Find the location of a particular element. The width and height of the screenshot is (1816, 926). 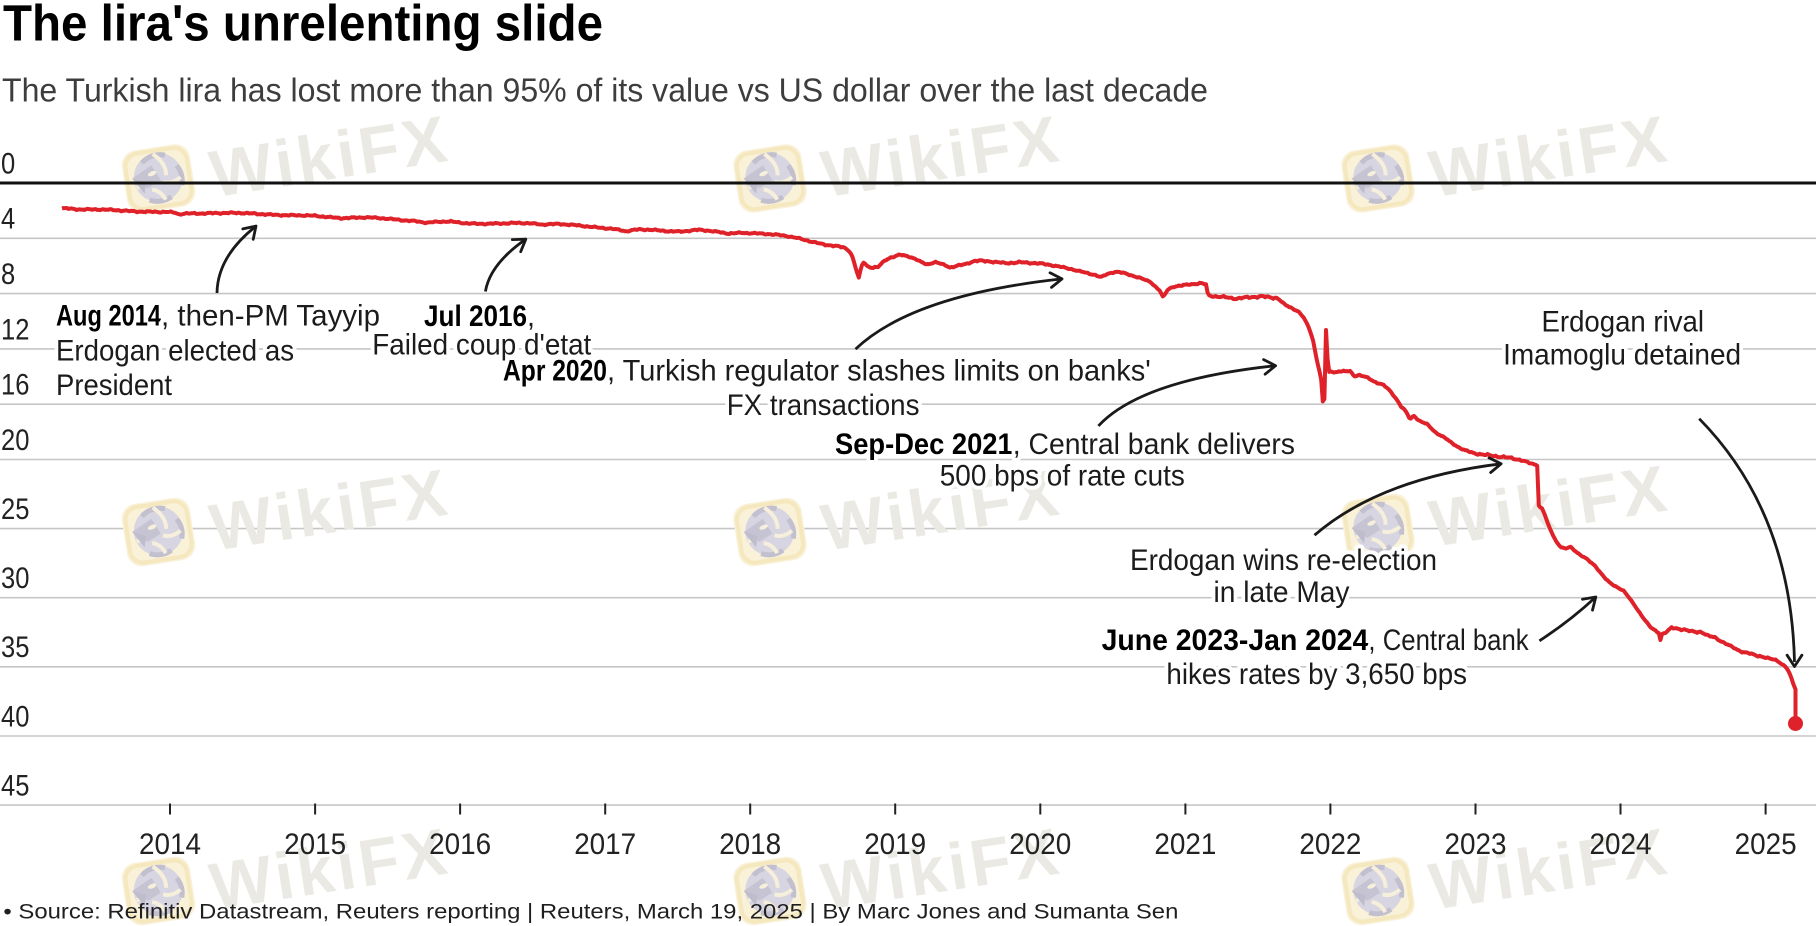

svg-text: FX transactions is located at coordinates (823, 405).